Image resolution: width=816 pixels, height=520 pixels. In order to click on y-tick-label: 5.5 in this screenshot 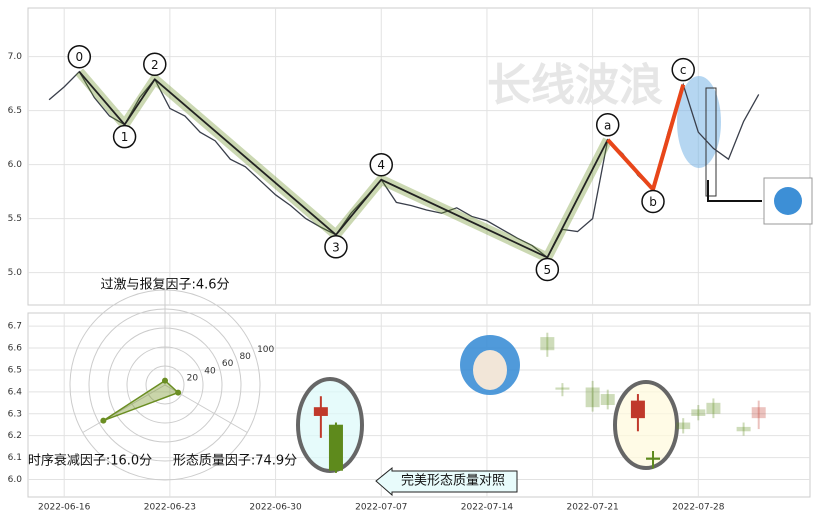, I will do `click(15, 219)`.